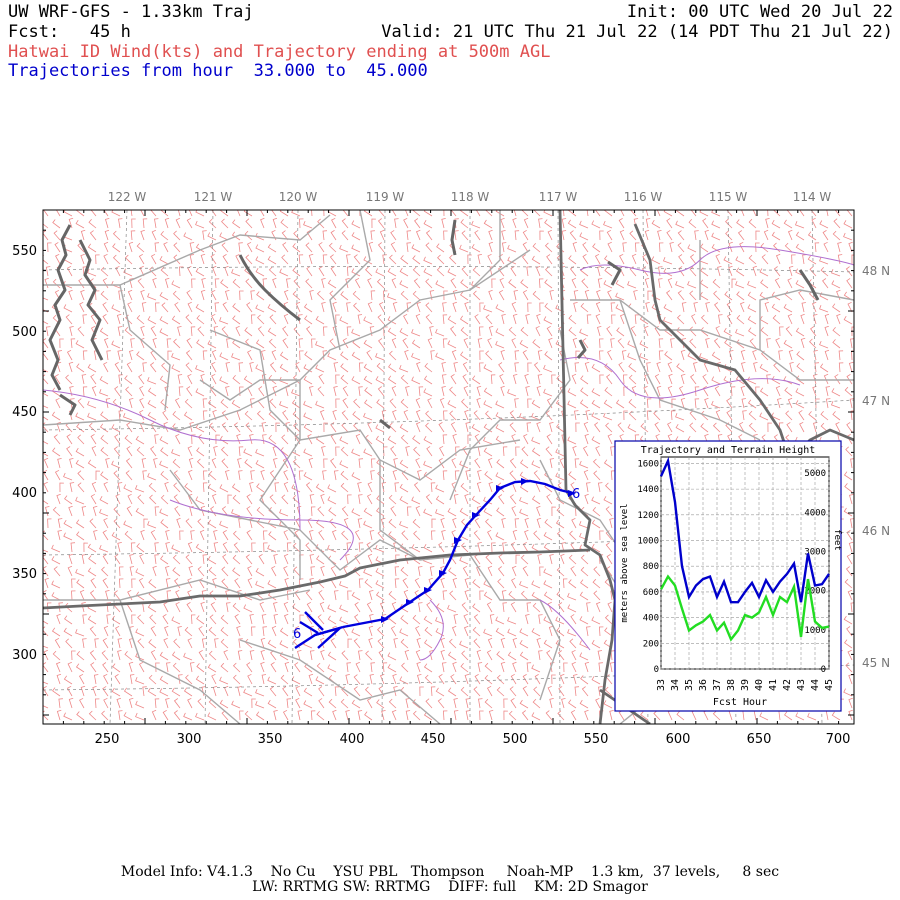 Image resolution: width=900 pixels, height=900 pixels. What do you see at coordinates (433, 564) in the screenshot?
I see `trajectory-path` at bounding box center [433, 564].